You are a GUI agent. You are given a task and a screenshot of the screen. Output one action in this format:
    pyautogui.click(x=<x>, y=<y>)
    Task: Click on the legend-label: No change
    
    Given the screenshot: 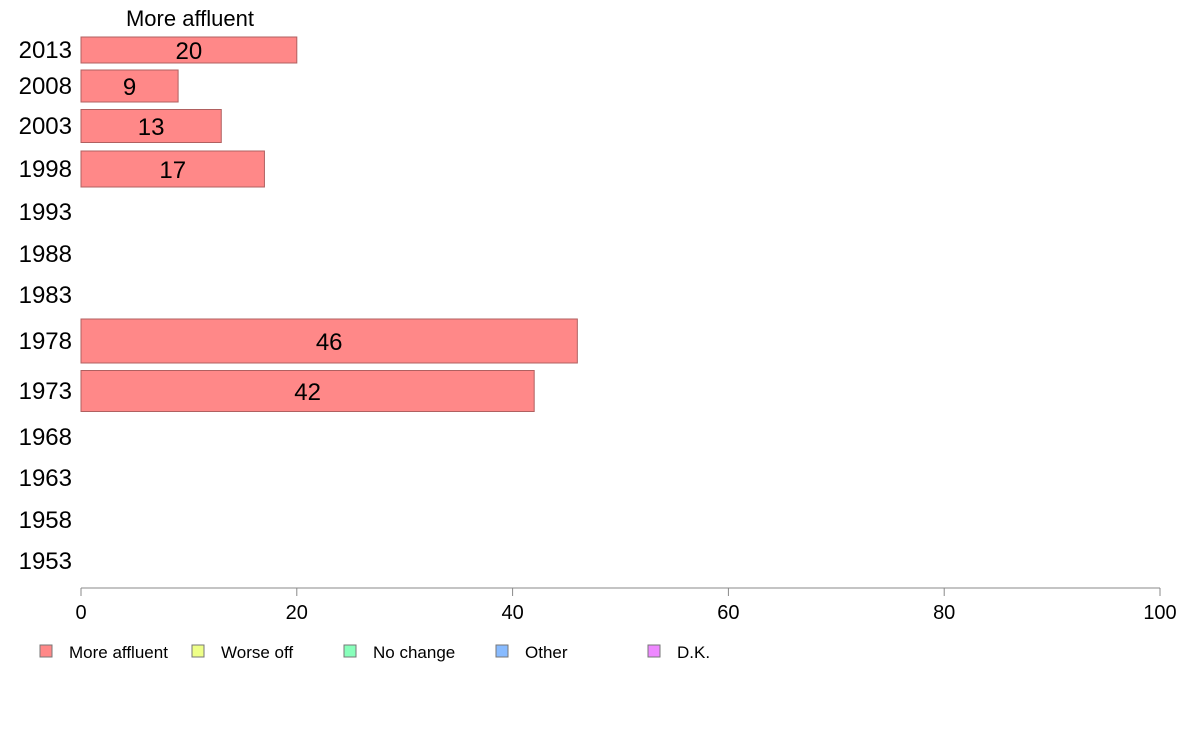 What is the action you would take?
    pyautogui.click(x=414, y=652)
    